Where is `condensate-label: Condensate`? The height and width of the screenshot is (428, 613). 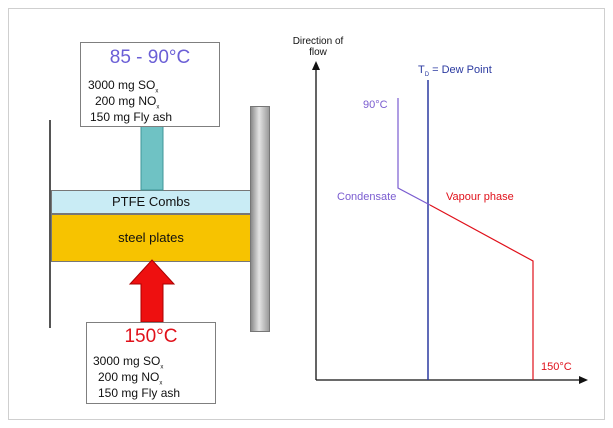 condensate-label: Condensate is located at coordinates (366, 197).